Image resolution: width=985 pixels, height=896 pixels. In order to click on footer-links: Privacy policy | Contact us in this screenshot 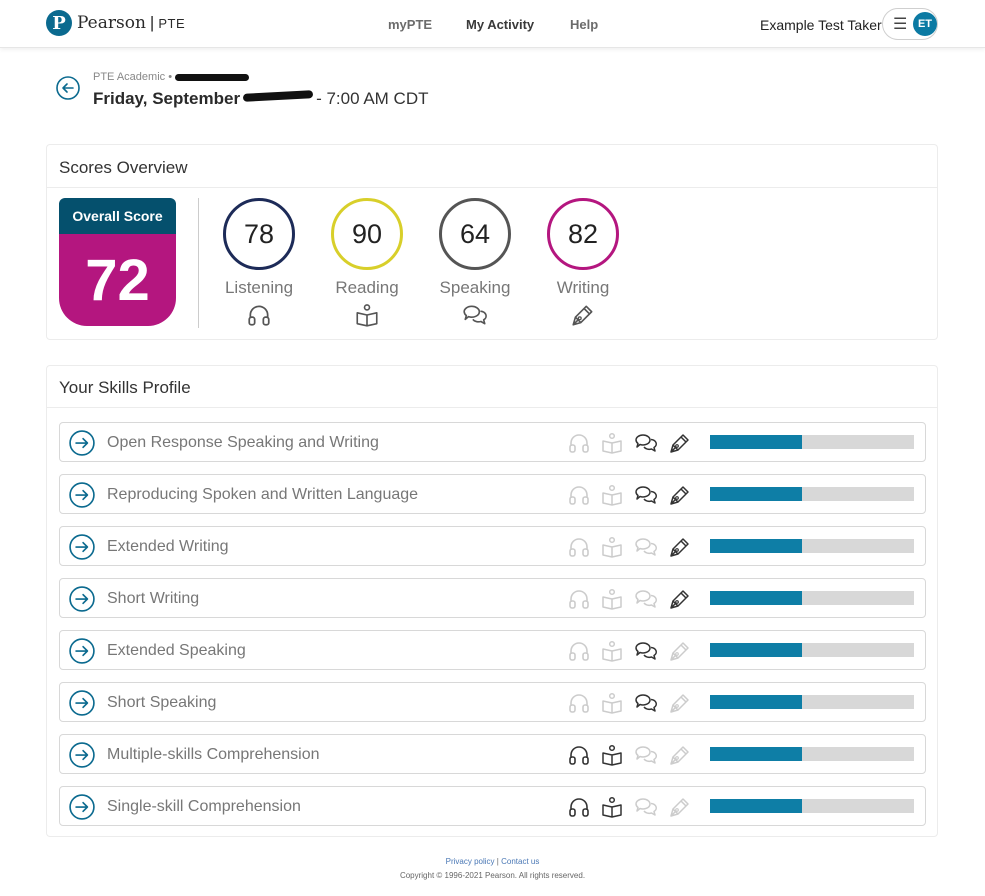, I will do `click(492, 861)`.